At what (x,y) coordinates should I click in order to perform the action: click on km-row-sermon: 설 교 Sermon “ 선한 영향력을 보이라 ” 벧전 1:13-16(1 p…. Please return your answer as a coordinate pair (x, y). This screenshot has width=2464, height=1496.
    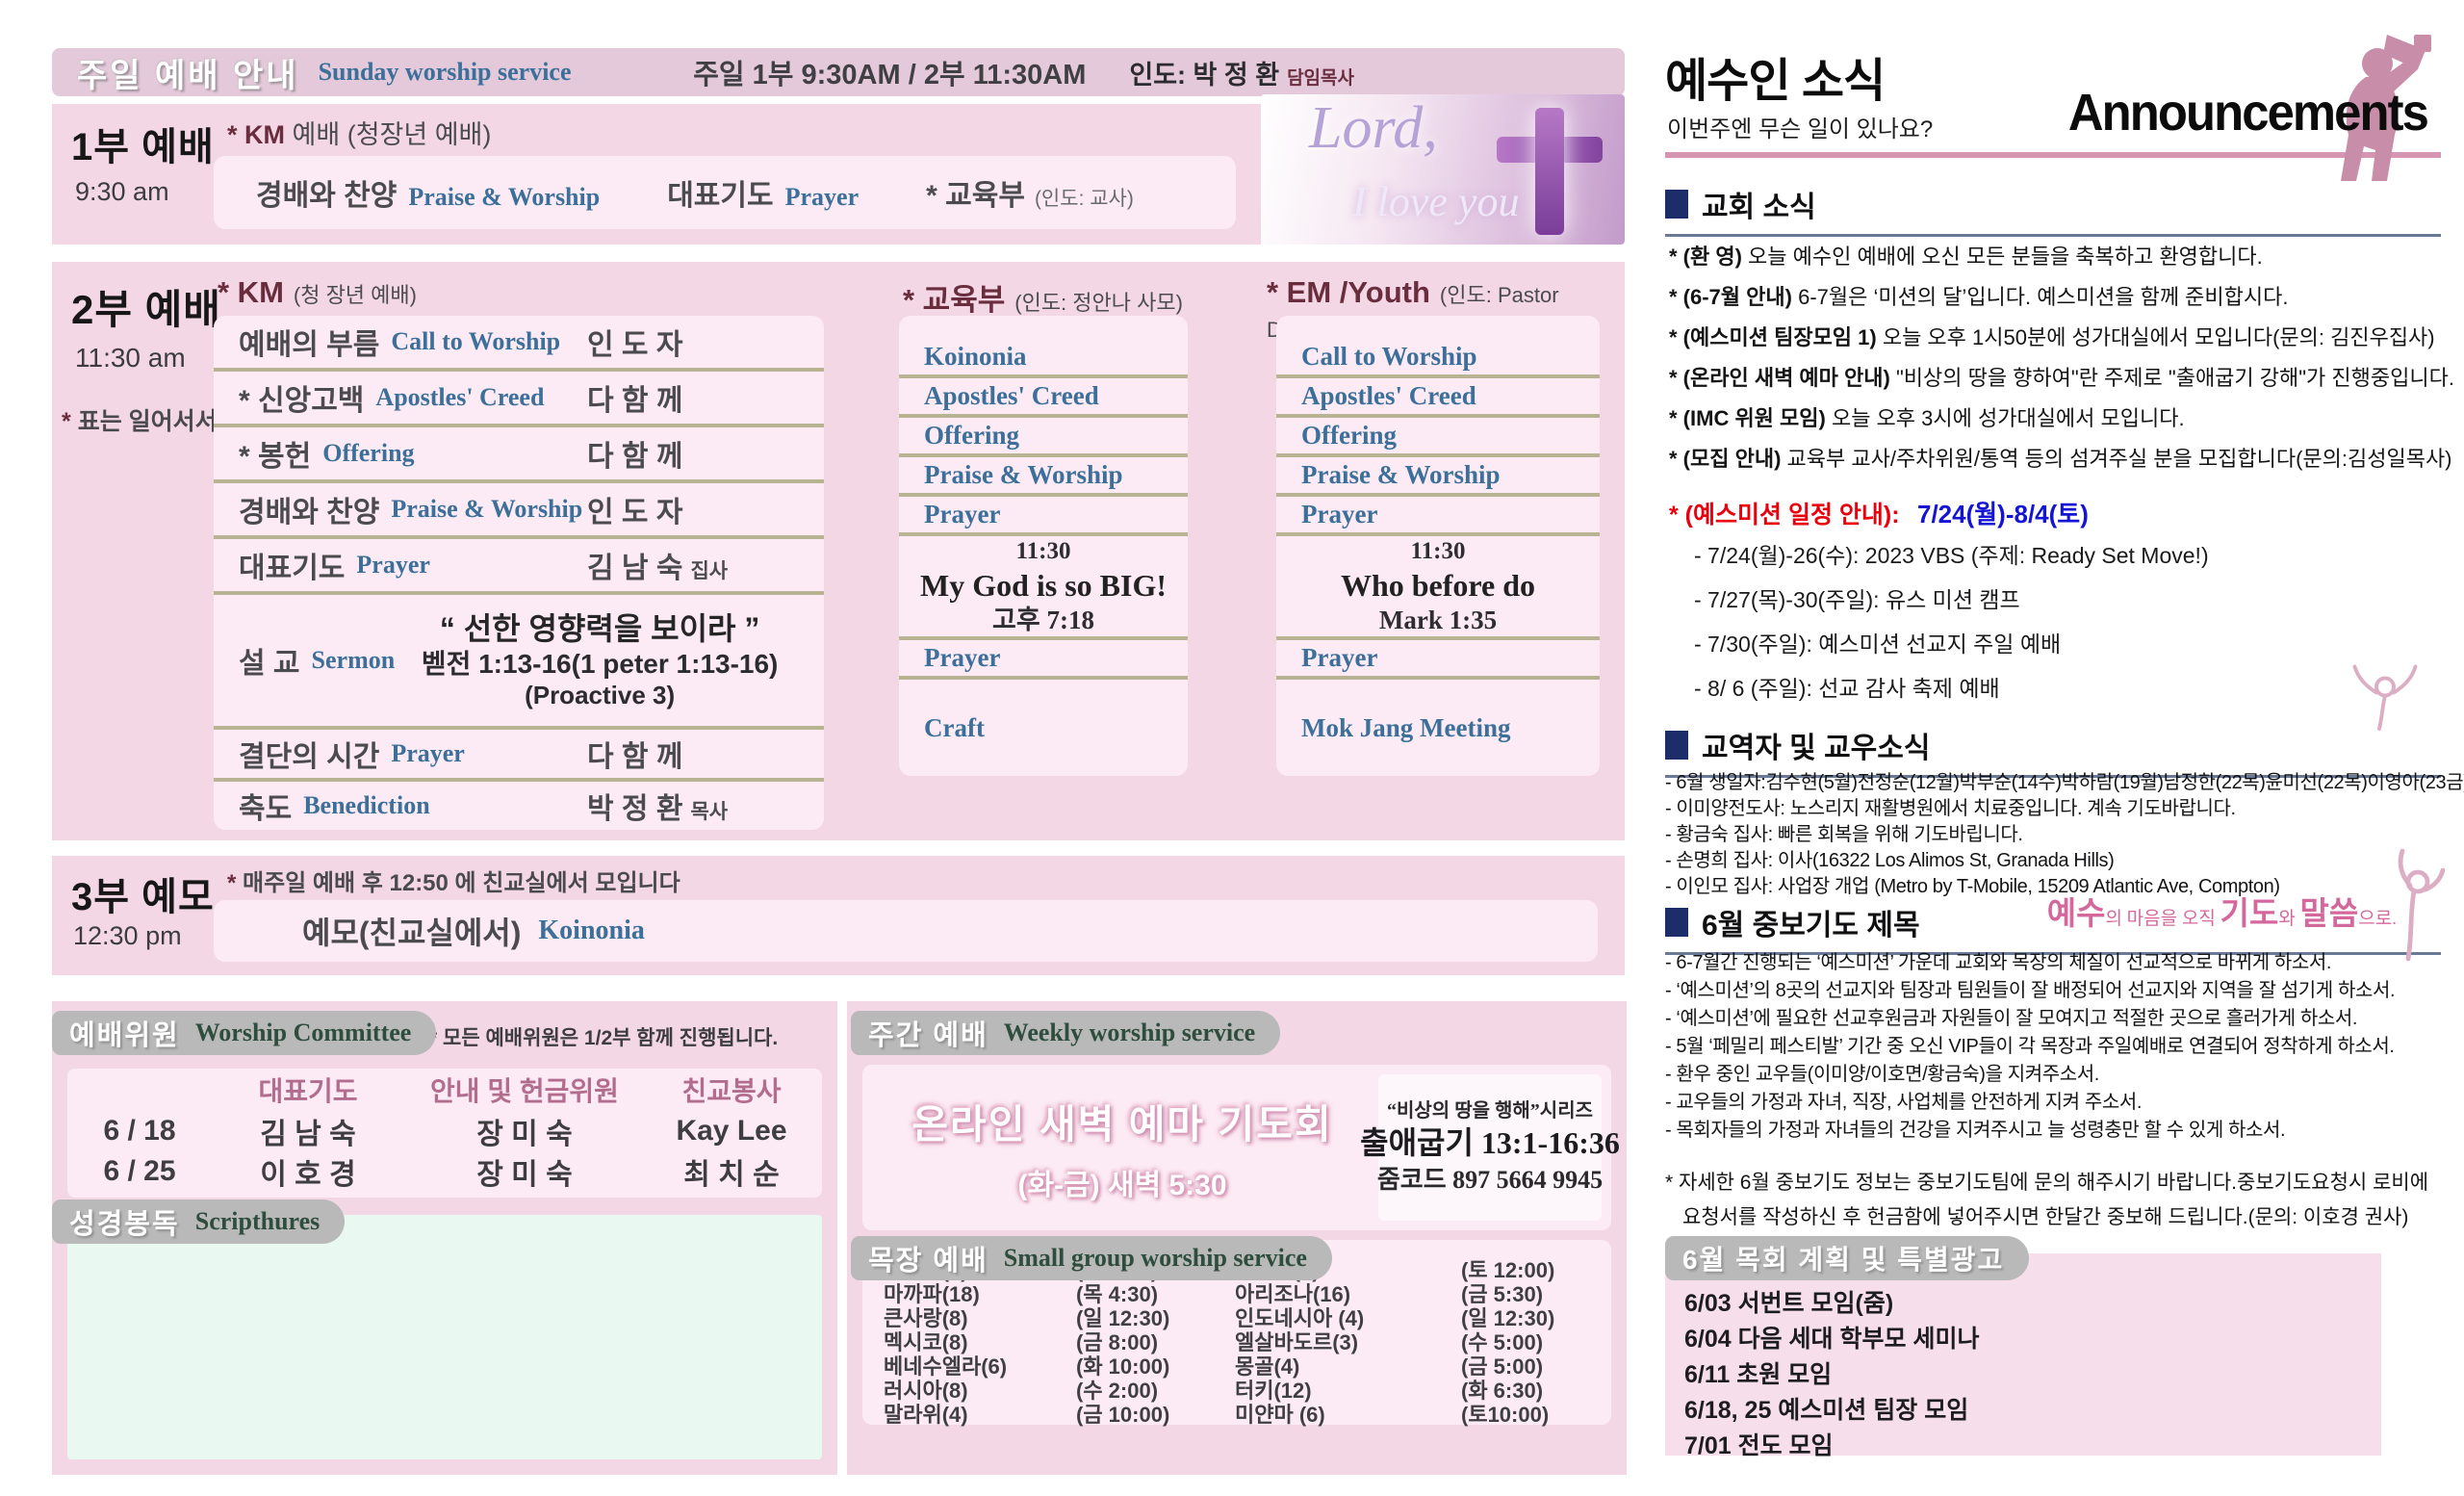
    Looking at the image, I should click on (519, 663).